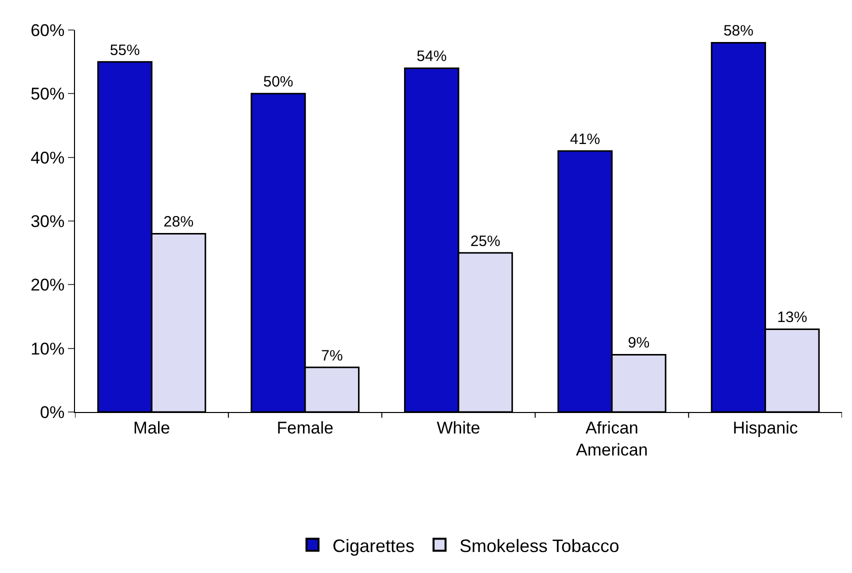 This screenshot has height=573, width=852. What do you see at coordinates (431, 57) in the screenshot?
I see `data-label: 54%` at bounding box center [431, 57].